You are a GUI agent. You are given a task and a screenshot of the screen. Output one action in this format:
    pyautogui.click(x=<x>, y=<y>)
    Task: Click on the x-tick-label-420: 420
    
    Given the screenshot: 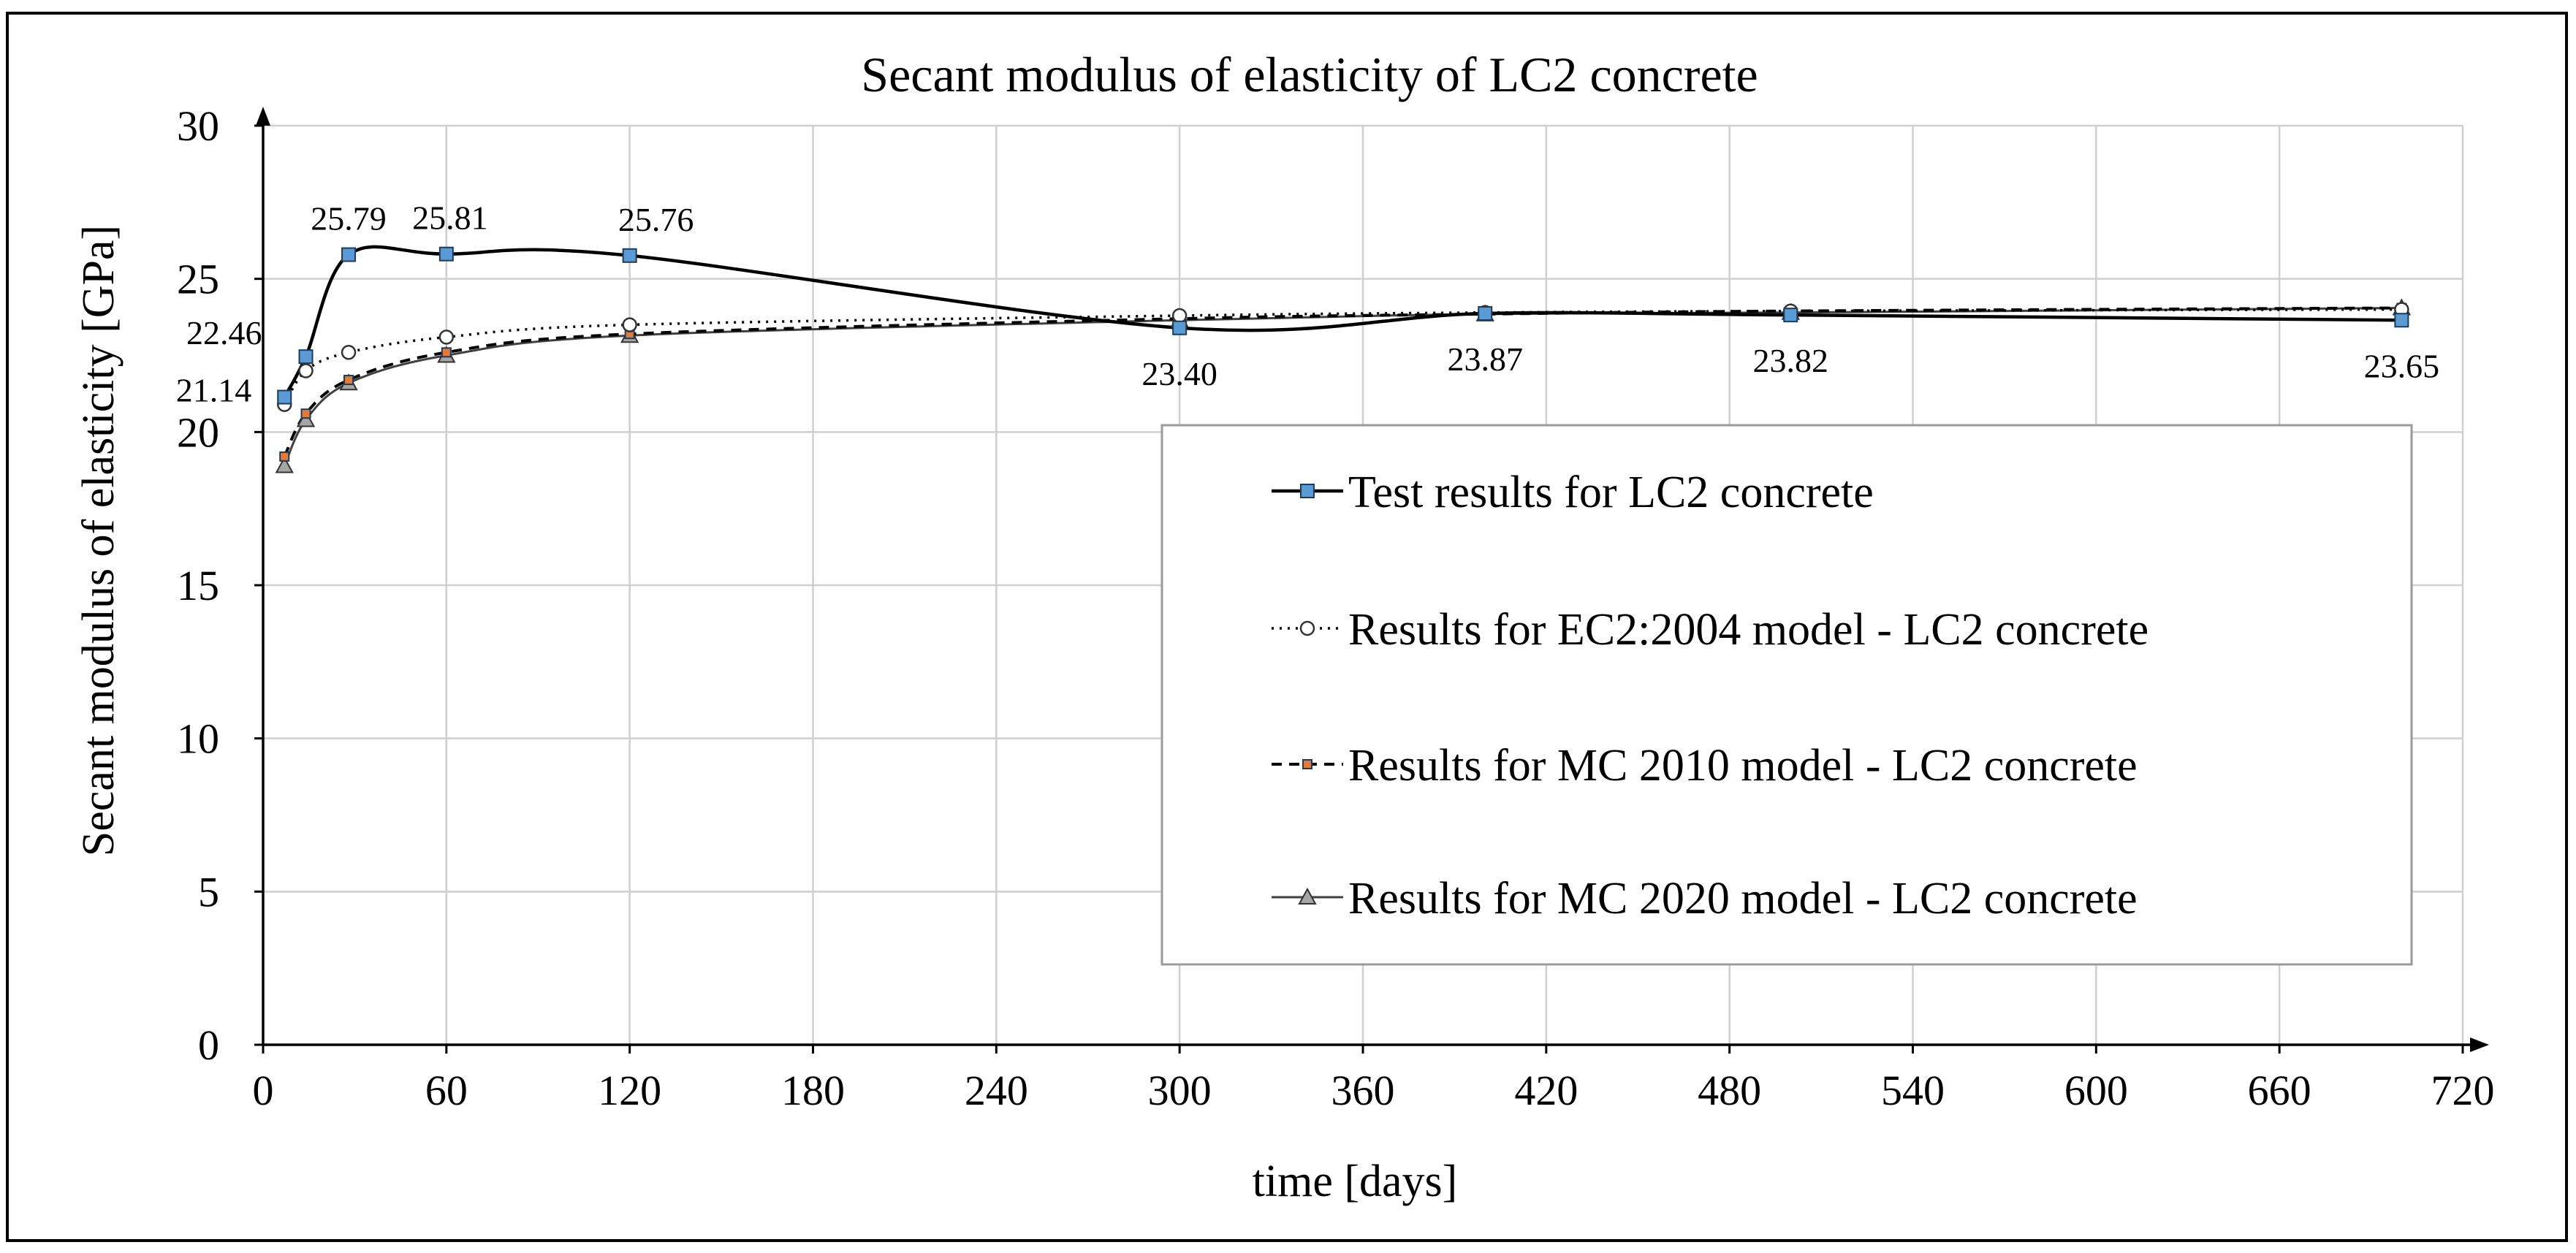 What is the action you would take?
    pyautogui.click(x=1546, y=1090)
    